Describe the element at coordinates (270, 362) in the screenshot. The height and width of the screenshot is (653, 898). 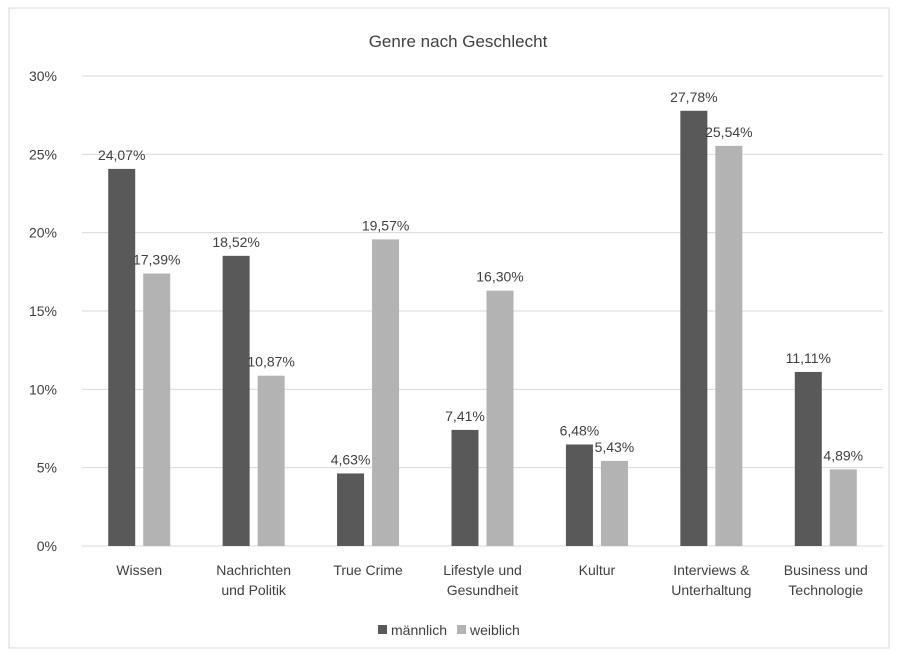
I see `data-label: 10,87%` at that location.